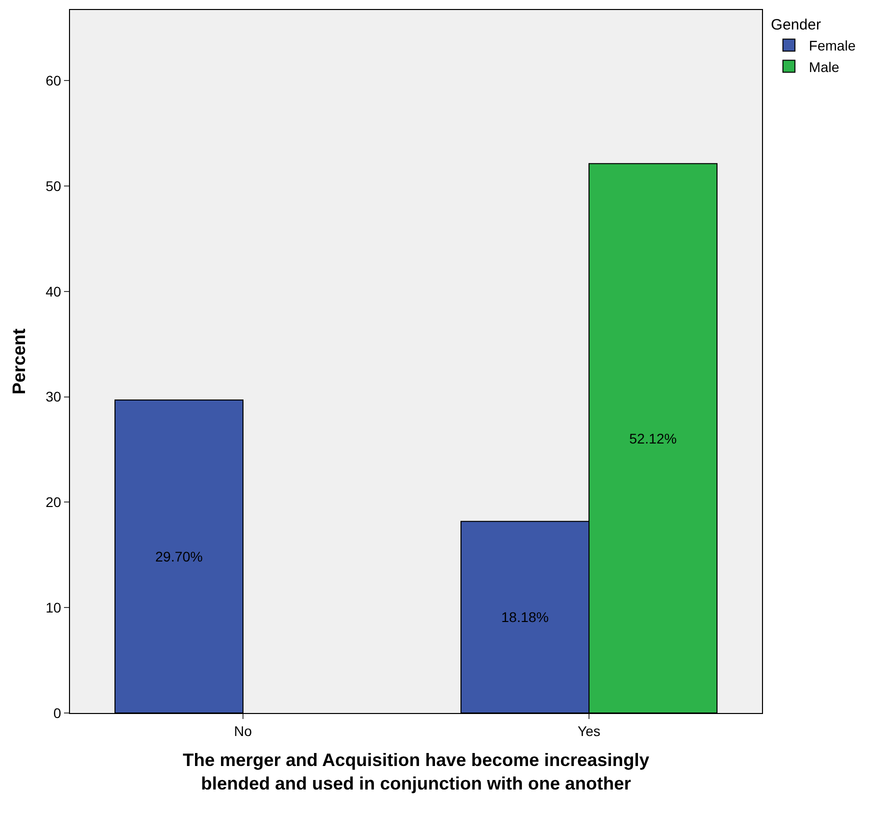  I want to click on legend-label: Female, so click(832, 46).